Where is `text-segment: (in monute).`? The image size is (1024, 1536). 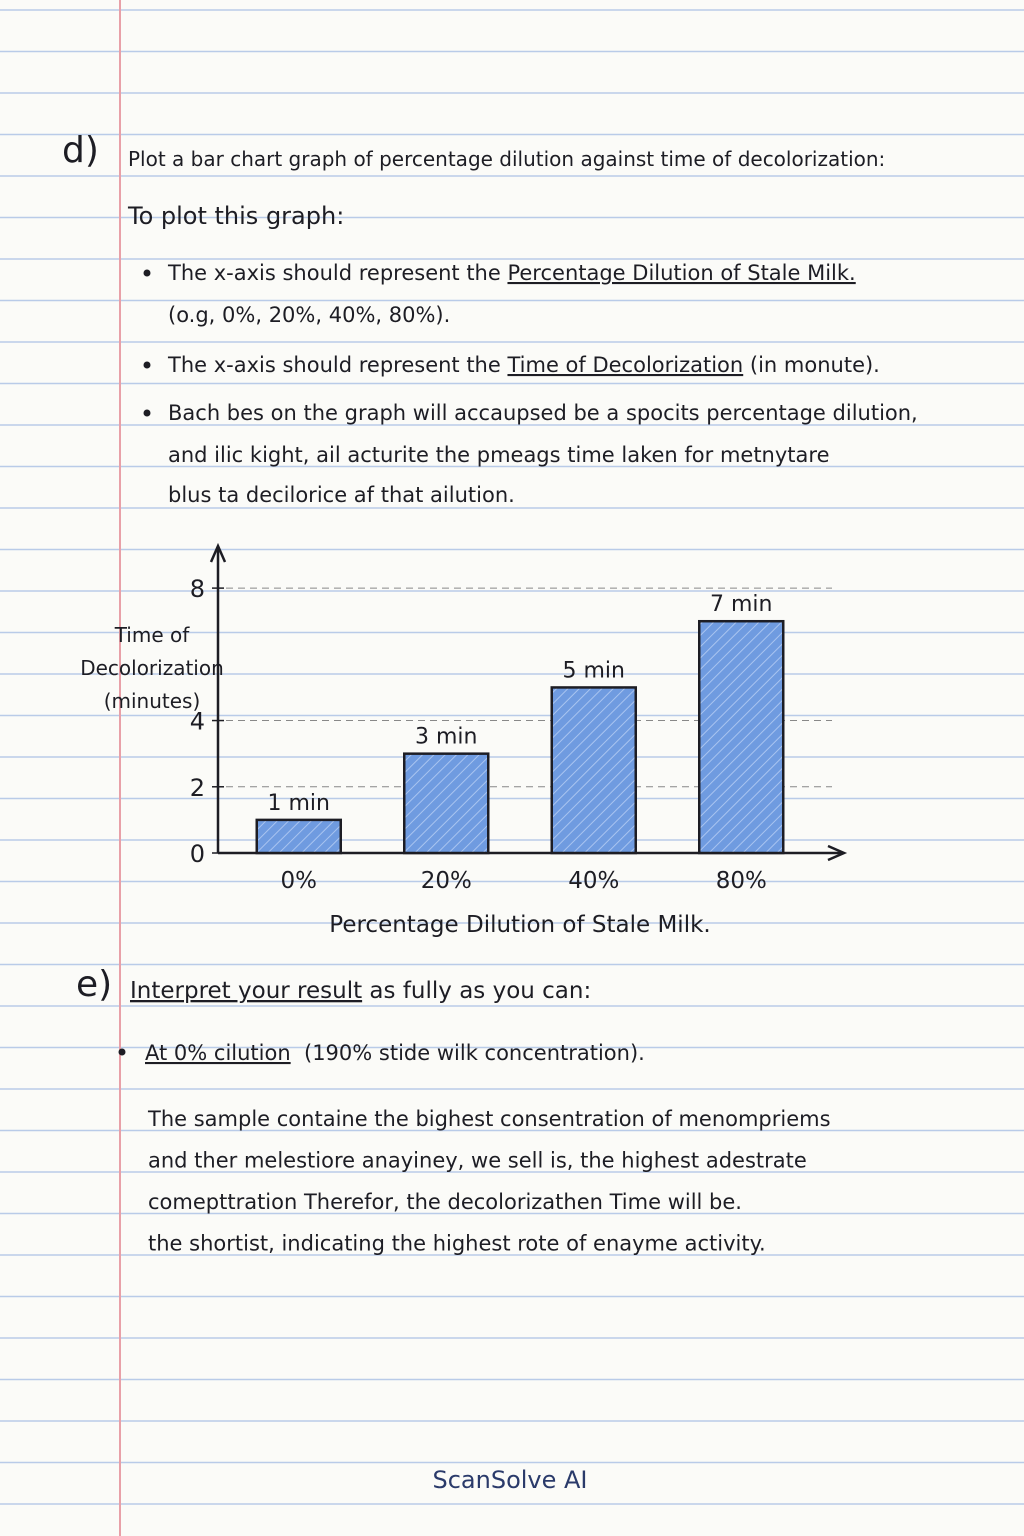 text-segment: (in monute). is located at coordinates (811, 365).